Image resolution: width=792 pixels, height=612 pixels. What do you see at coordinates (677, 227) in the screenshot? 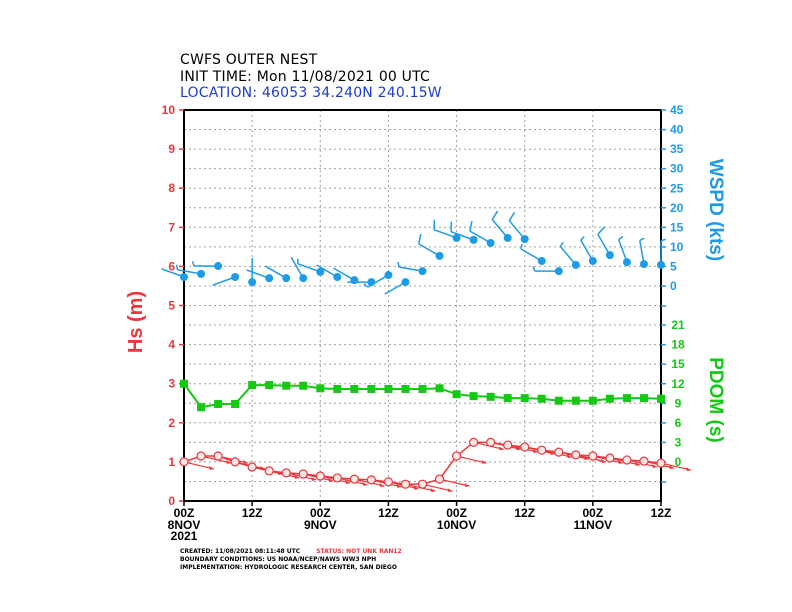
I see `wspd-tick-label: 15` at bounding box center [677, 227].